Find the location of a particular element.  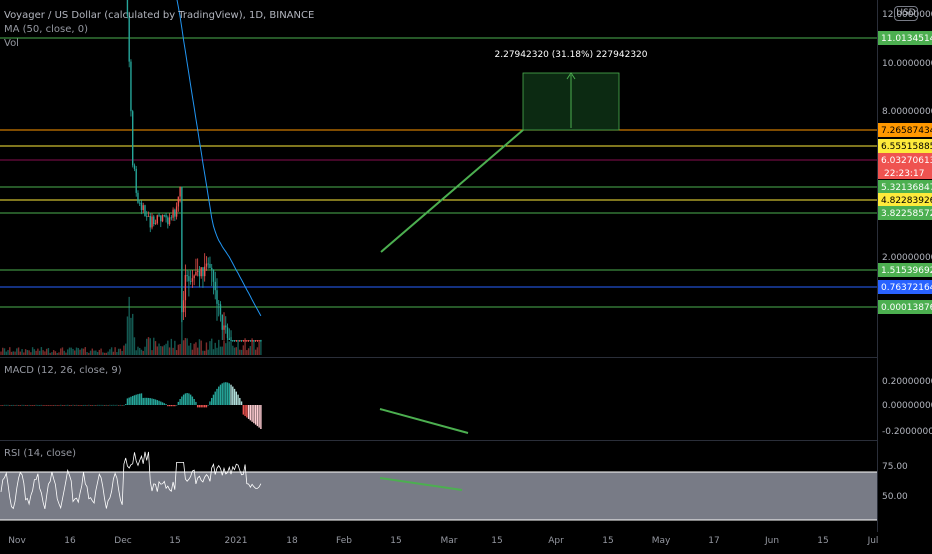

time-axis-tick: 15 is located at coordinates (496, 541).